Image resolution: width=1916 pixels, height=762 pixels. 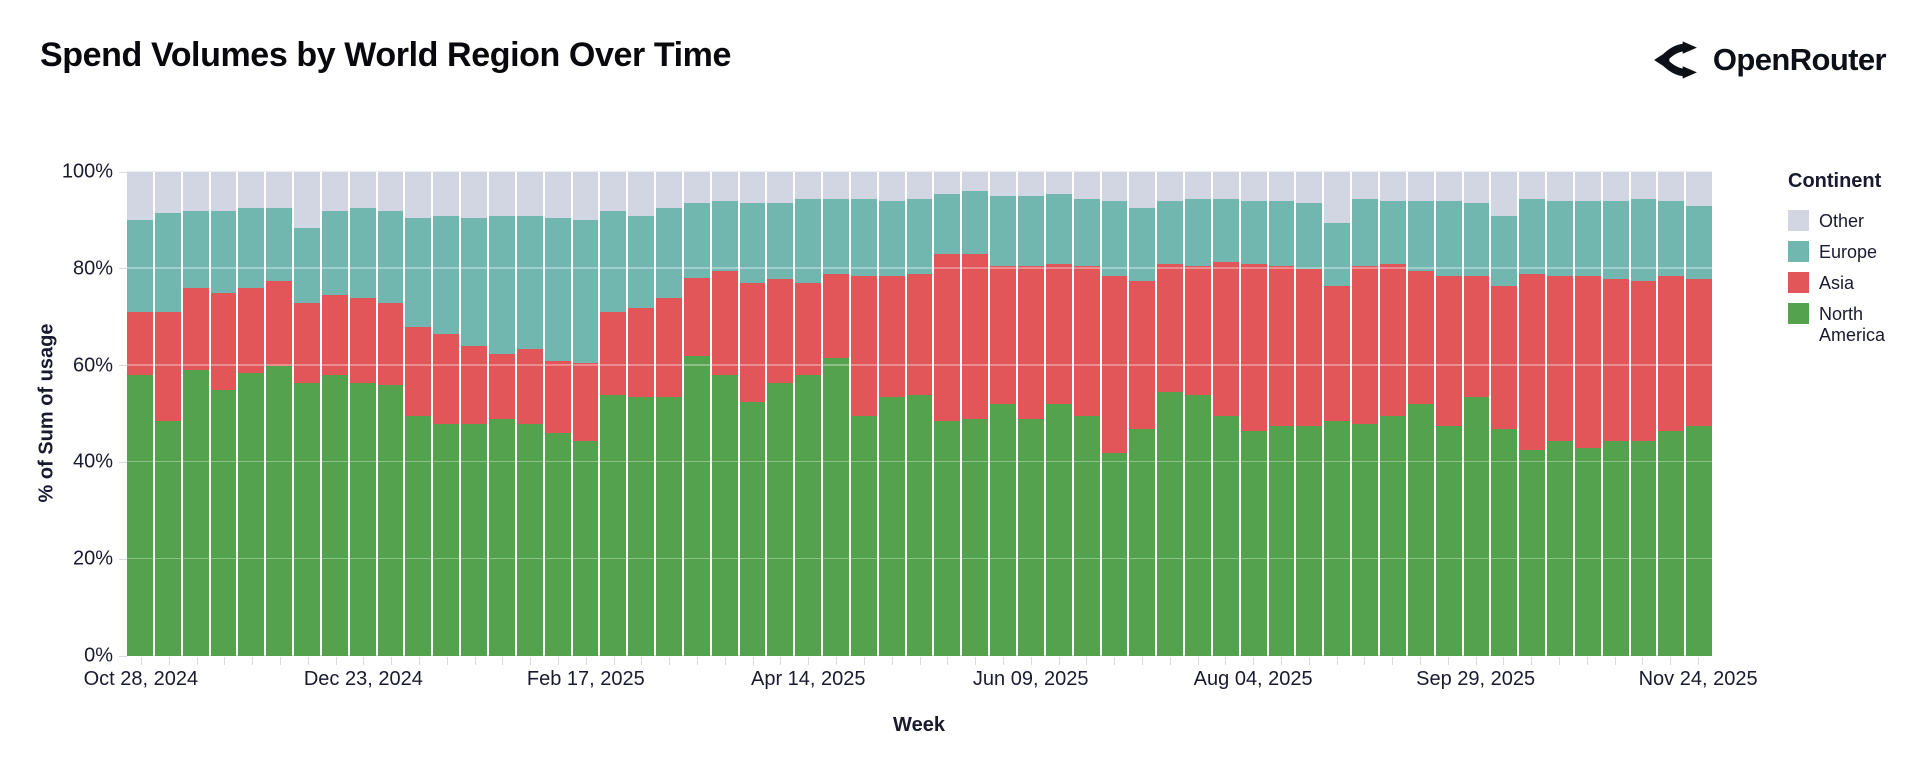 I want to click on bar-week-mar-03,-2025, so click(x=641, y=414).